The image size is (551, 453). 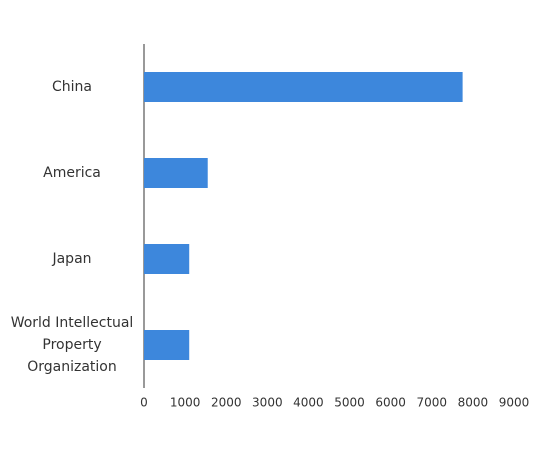 What do you see at coordinates (72, 345) in the screenshot?
I see `y-tick-label: World Intellectual Property Organization` at bounding box center [72, 345].